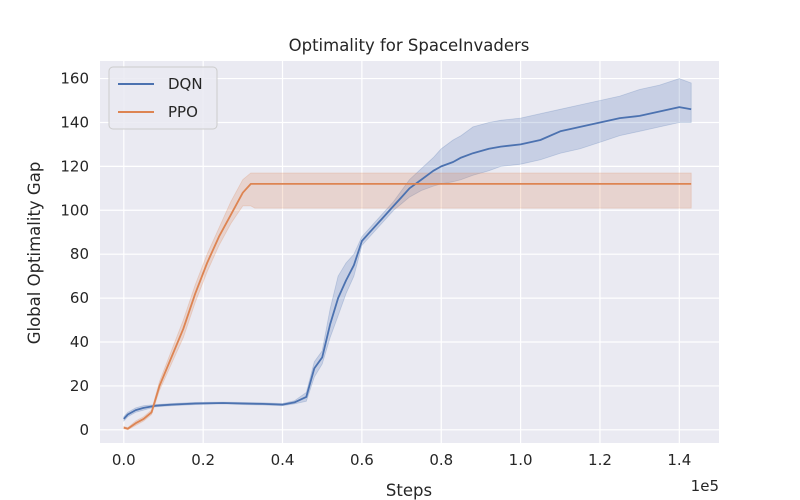  What do you see at coordinates (34, 253) in the screenshot?
I see `y-axis-label: Global Optimality Gap` at bounding box center [34, 253].